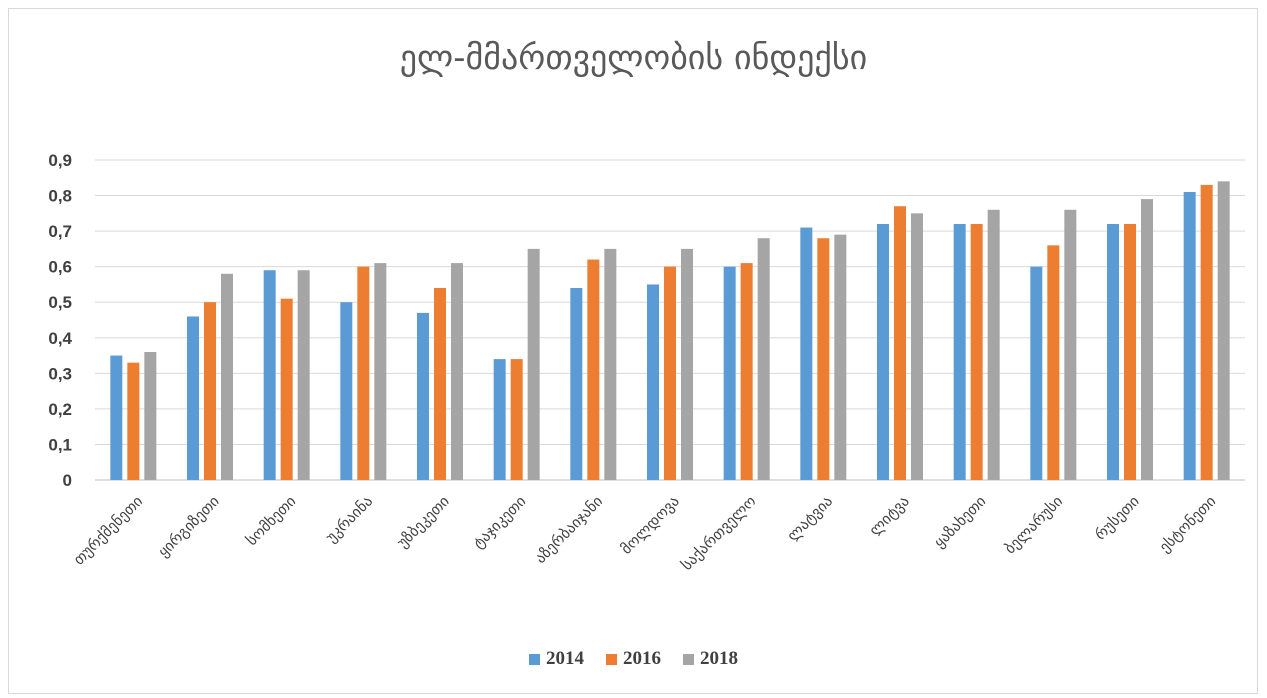 Image resolution: width=1267 pixels, height=698 pixels. What do you see at coordinates (499, 522) in the screenshot?
I see `x-tick-label: ტაჯიკეთი` at bounding box center [499, 522].